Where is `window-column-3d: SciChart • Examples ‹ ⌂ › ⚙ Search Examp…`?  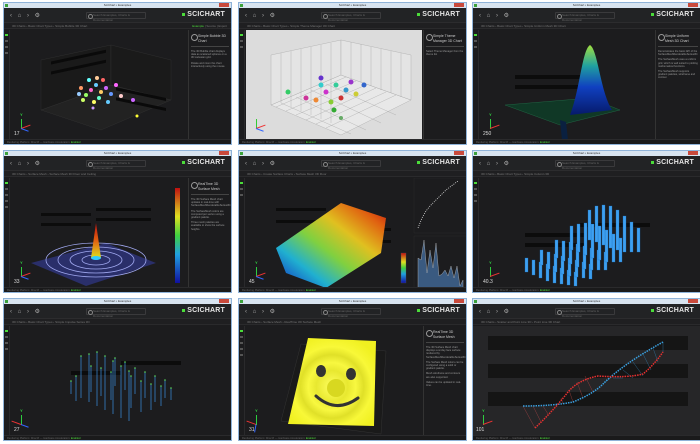 window-column-3d: SciChart • Examples ‹ ⌂ › ⚙ Search Examp… is located at coordinates (586, 221).